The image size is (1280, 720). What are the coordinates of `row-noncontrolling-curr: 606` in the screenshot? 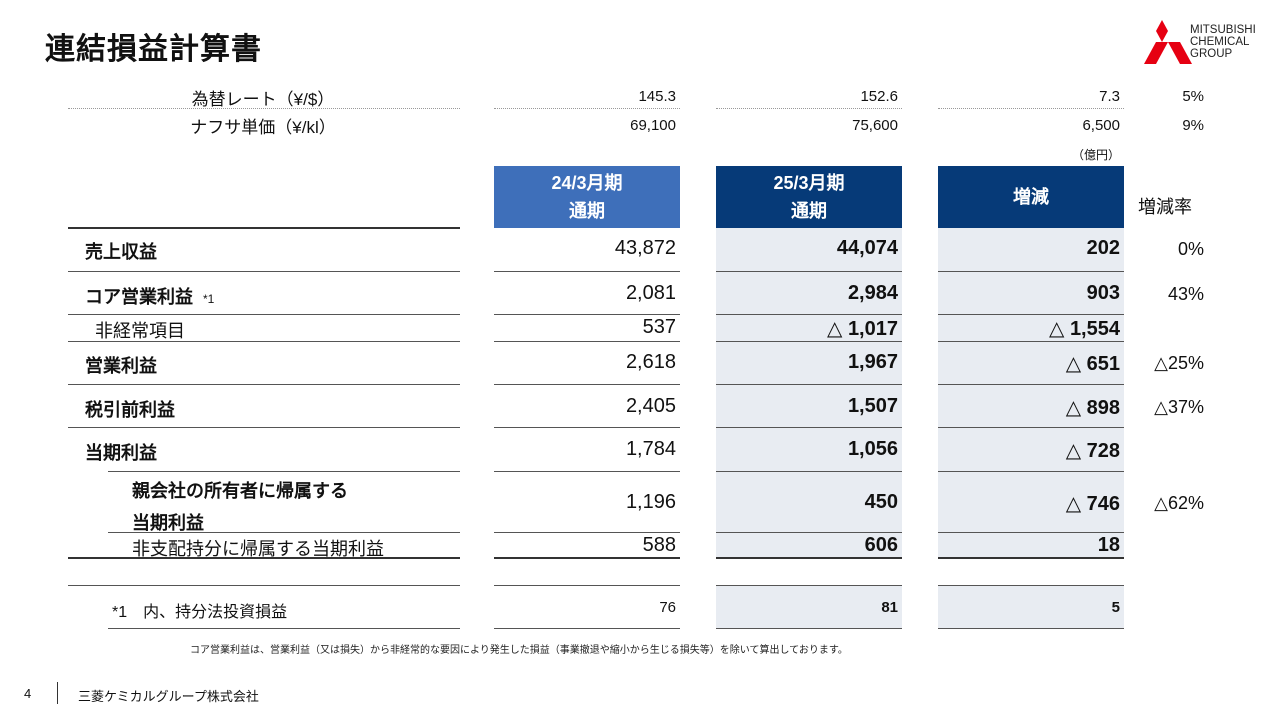 It's located at (881, 545).